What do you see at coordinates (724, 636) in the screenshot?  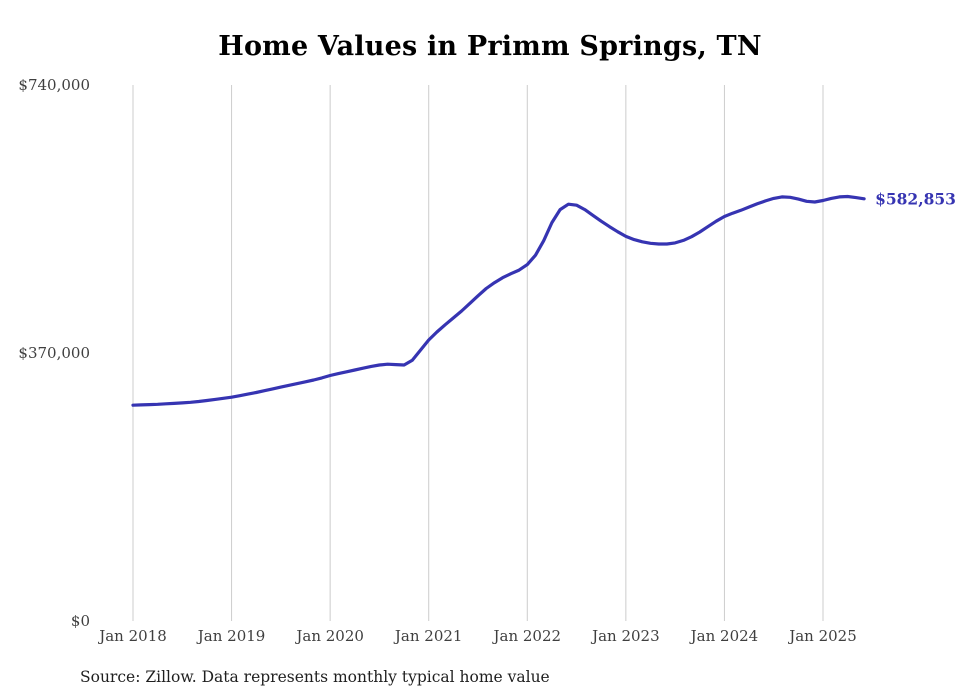 I see `x-axis-tick-label: Jan 2024` at bounding box center [724, 636].